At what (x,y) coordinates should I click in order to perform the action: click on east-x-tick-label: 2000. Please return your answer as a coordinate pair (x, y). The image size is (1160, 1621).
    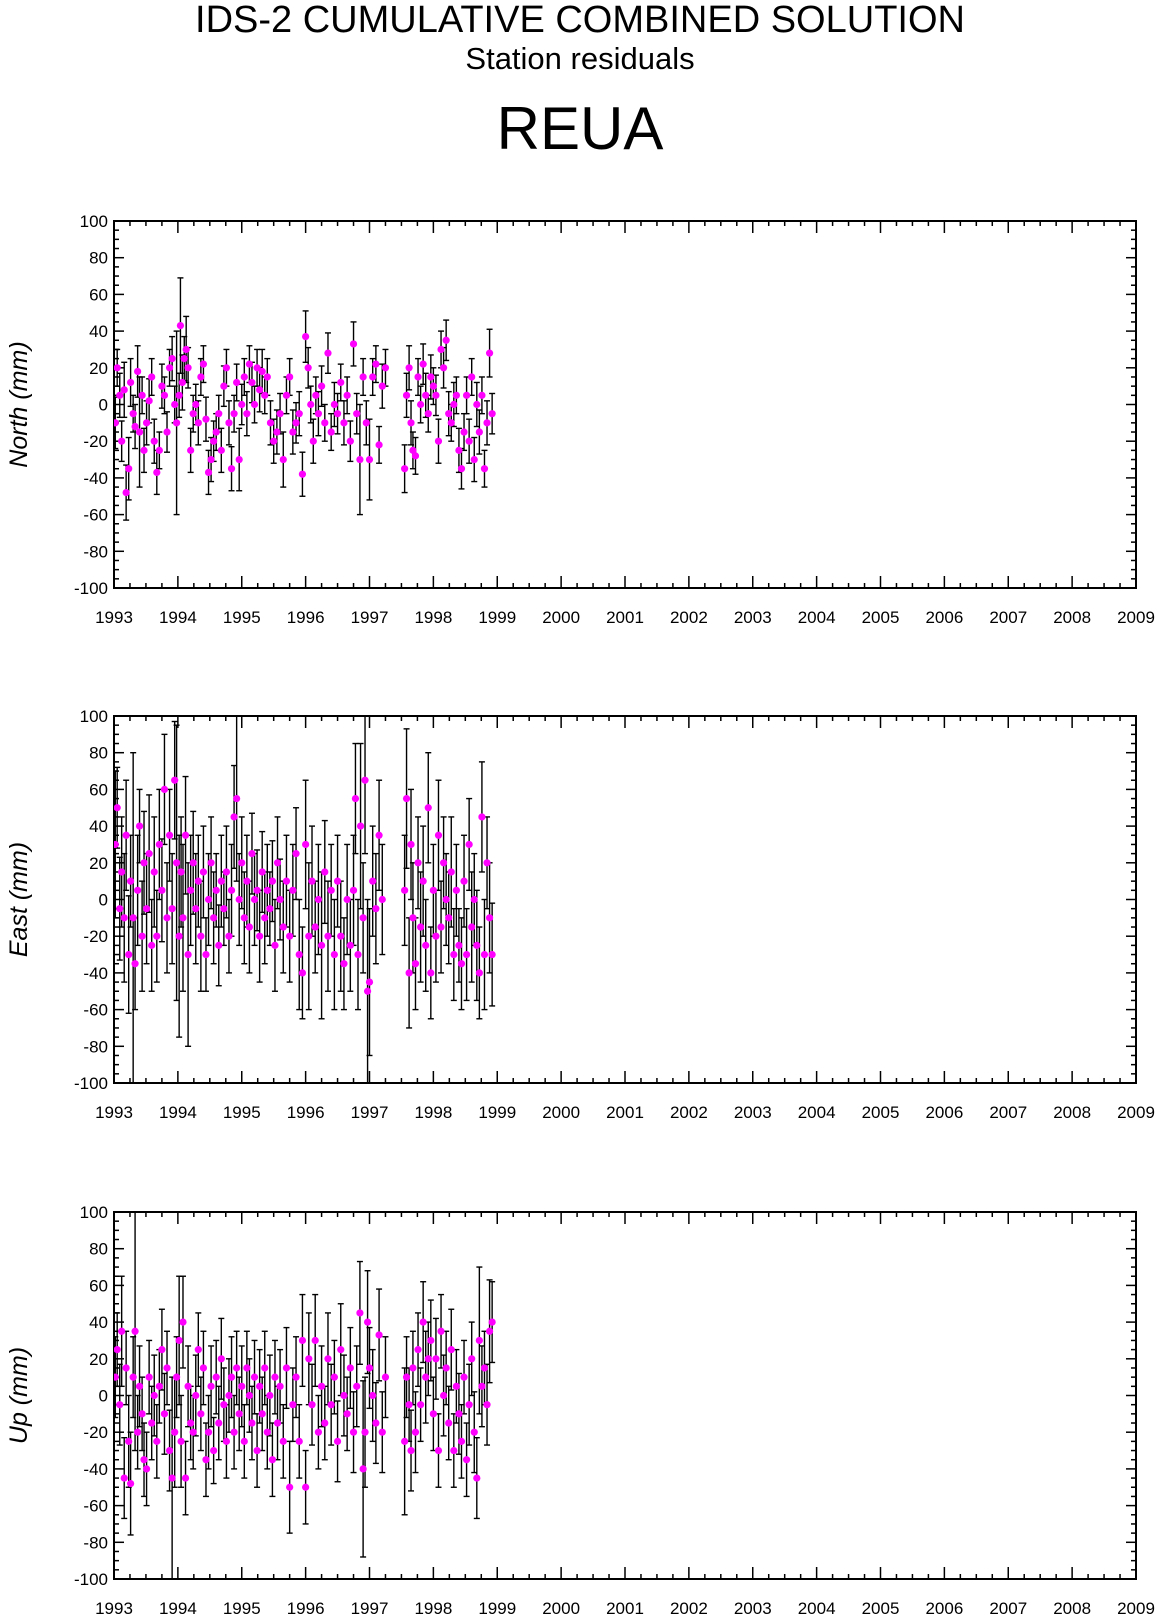
    Looking at the image, I should click on (561, 1112).